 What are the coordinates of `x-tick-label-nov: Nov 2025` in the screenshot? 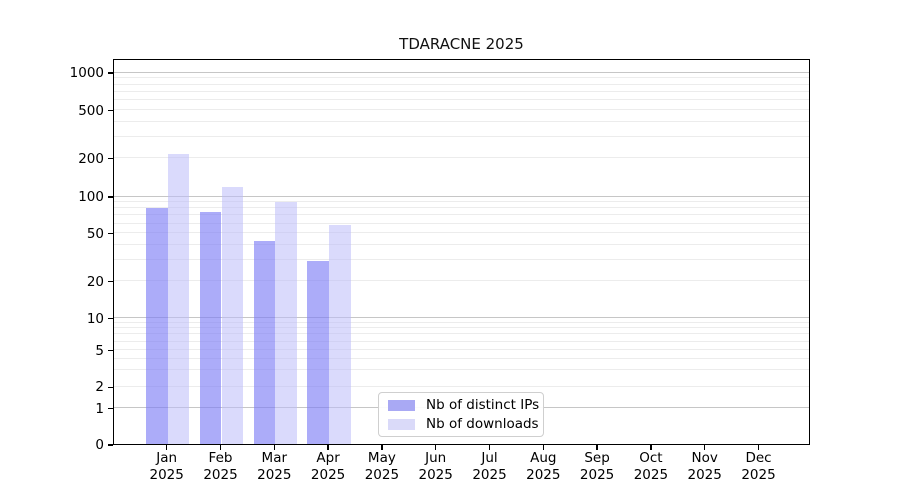 It's located at (705, 467).